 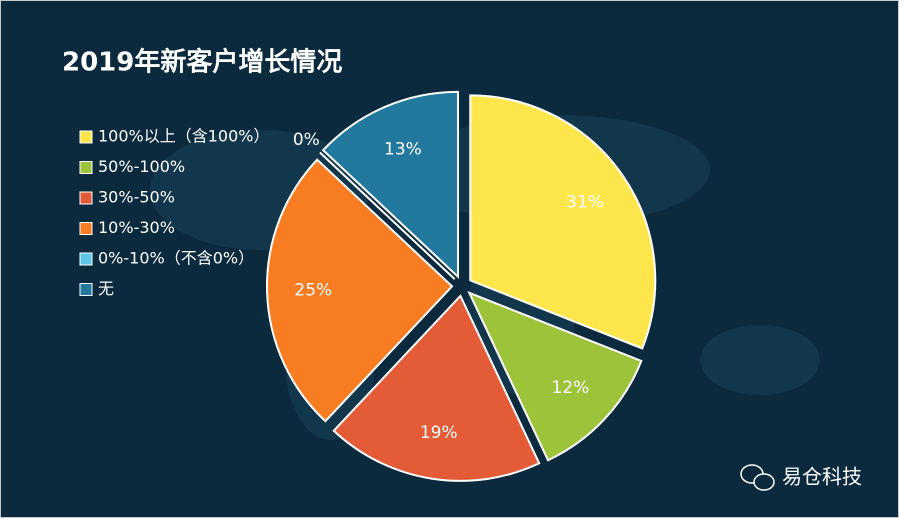 What do you see at coordinates (822, 477) in the screenshot?
I see `watermark-text: 易仓科技` at bounding box center [822, 477].